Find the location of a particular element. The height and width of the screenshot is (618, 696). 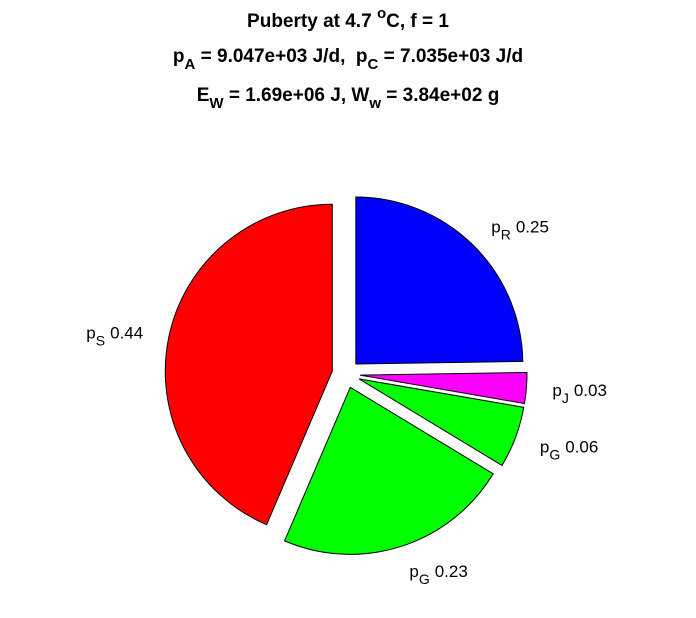

title-segment: = 7.035e+03 J/d is located at coordinates (450, 56).